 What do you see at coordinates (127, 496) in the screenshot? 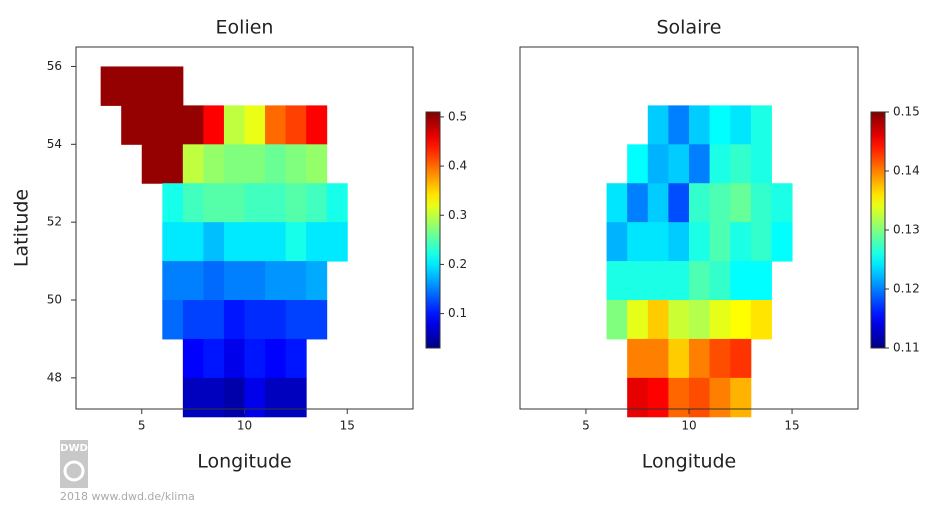
I see `footer-text: 2018 www.dwd.de/klima` at bounding box center [127, 496].